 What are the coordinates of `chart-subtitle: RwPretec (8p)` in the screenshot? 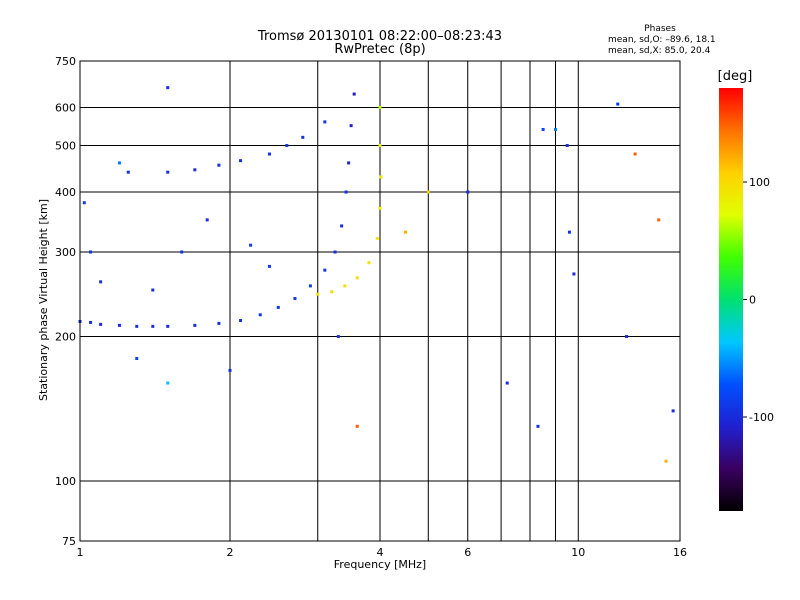 It's located at (379, 49).